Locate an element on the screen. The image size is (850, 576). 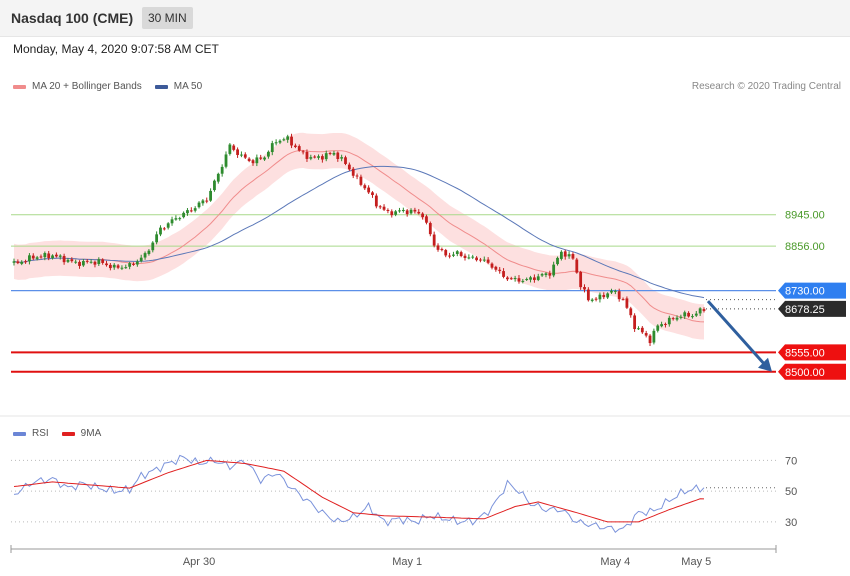
x-tick-label: May 5 is located at coordinates (696, 562).